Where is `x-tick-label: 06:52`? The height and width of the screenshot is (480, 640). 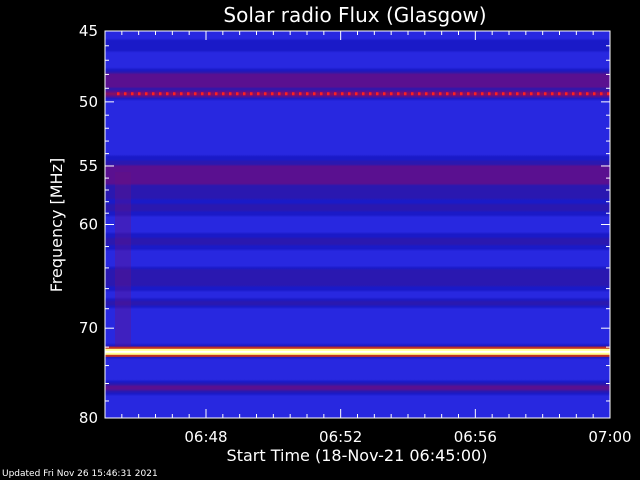
x-tick-label: 06:52 is located at coordinates (340, 437).